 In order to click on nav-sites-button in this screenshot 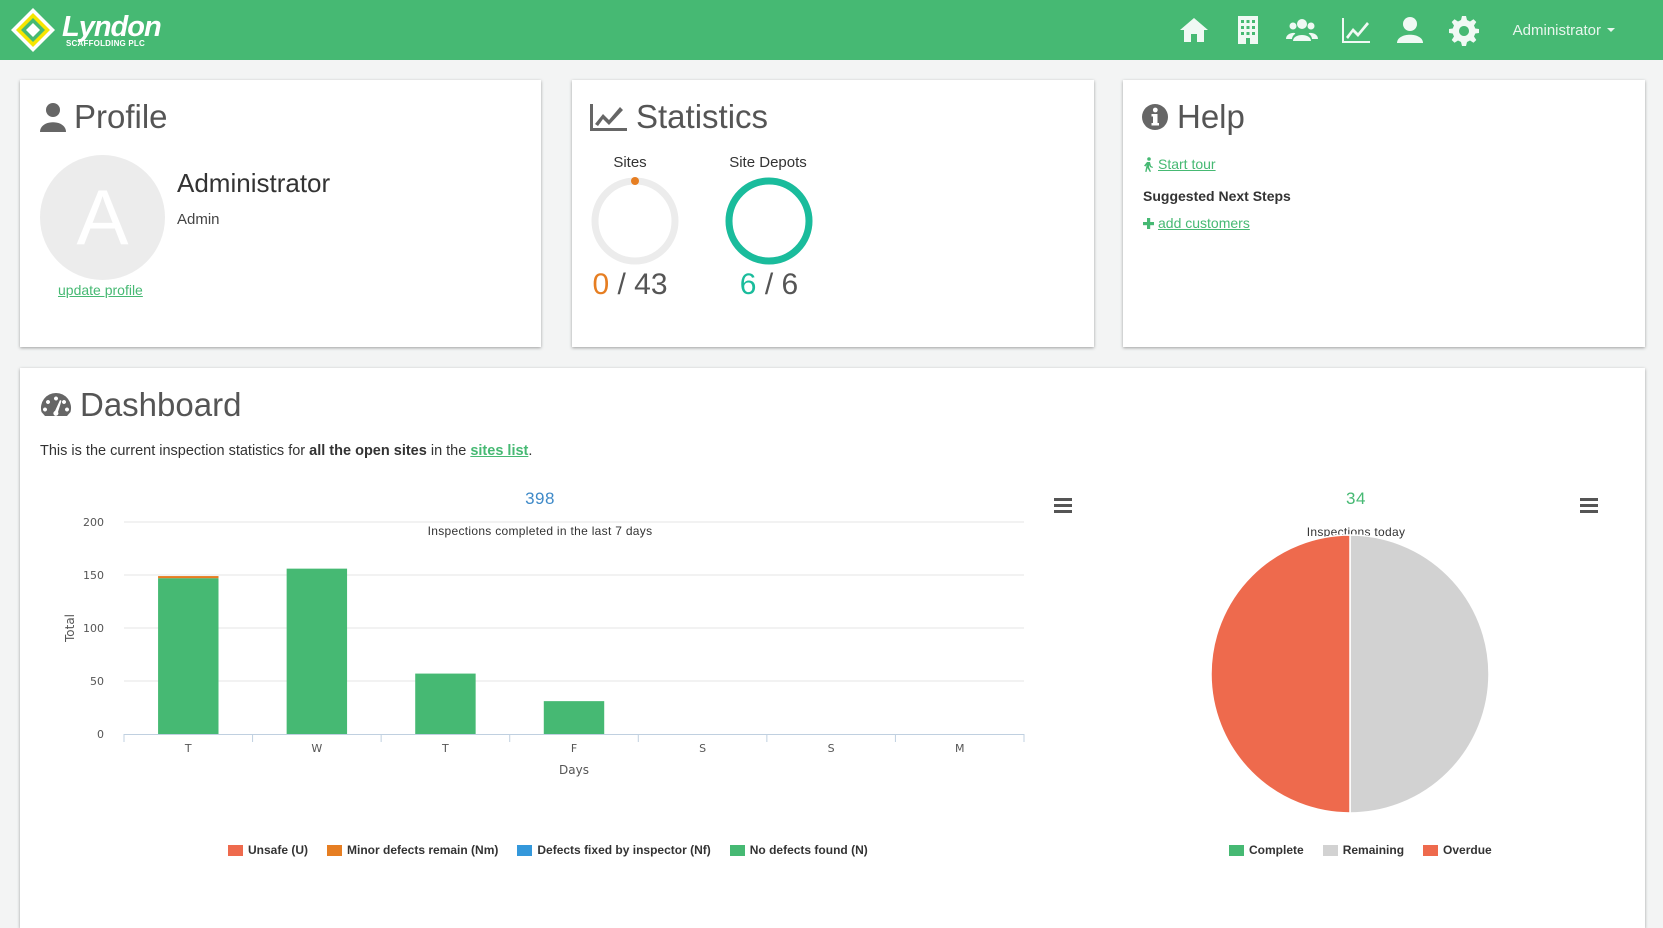, I will do `click(1248, 30)`.